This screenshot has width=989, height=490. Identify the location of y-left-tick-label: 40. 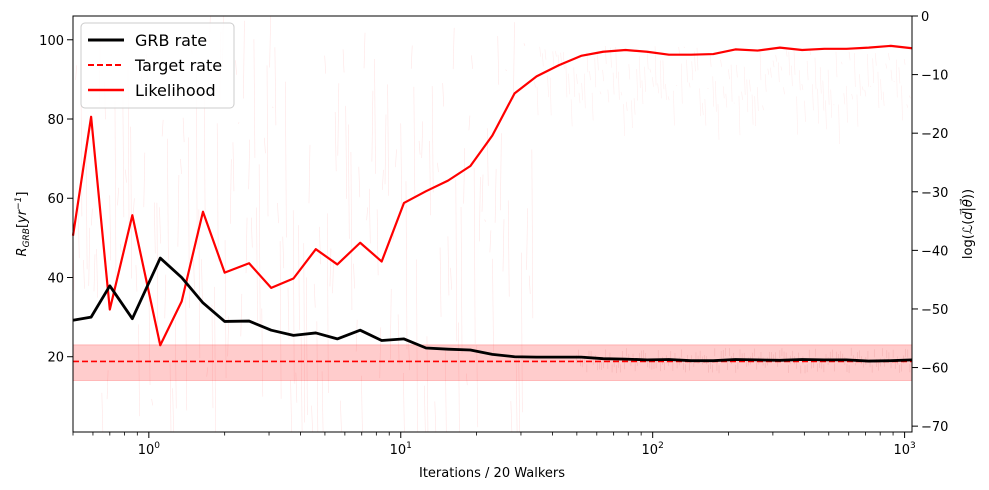
(55, 278).